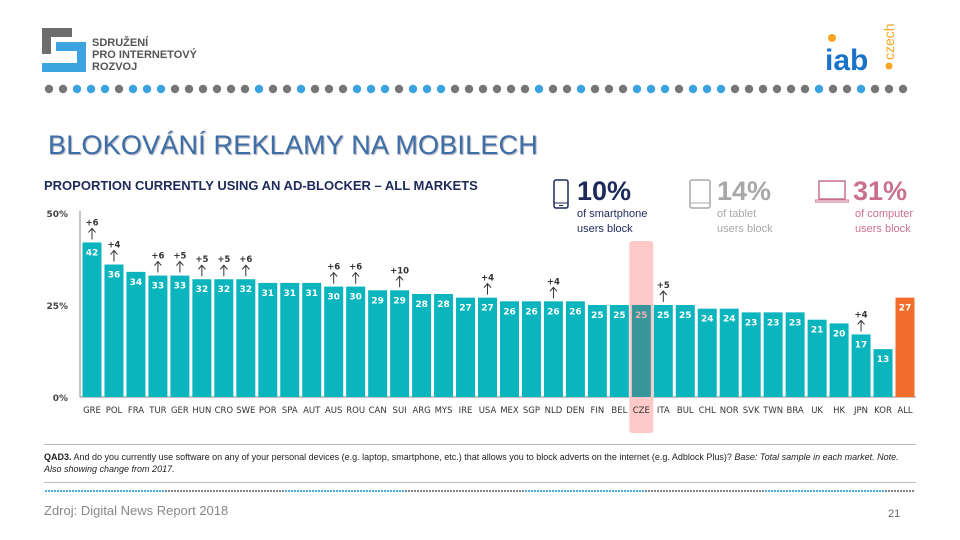 The width and height of the screenshot is (960, 540). What do you see at coordinates (399, 271) in the screenshot?
I see `change-label: +10` at bounding box center [399, 271].